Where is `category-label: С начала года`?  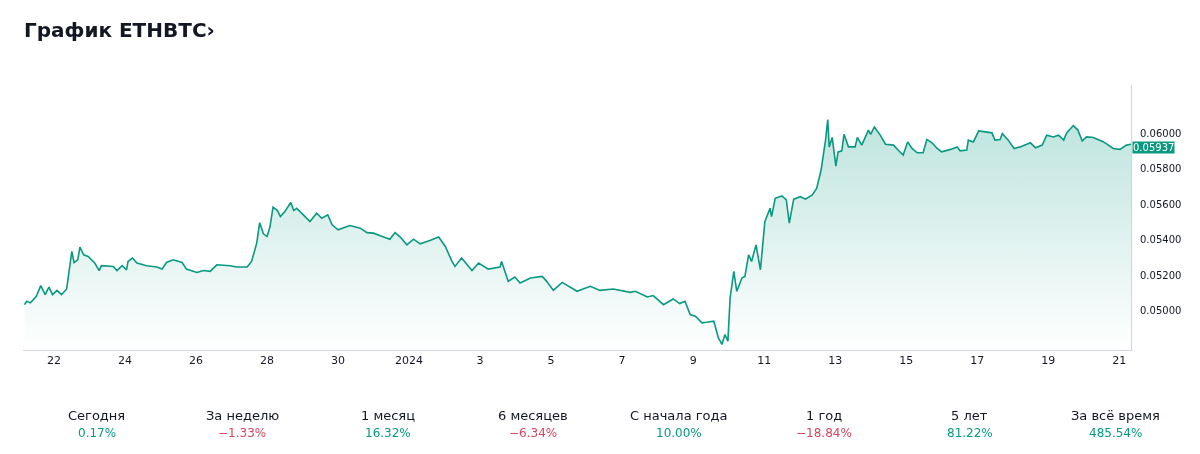
category-label: С начала года is located at coordinates (679, 415).